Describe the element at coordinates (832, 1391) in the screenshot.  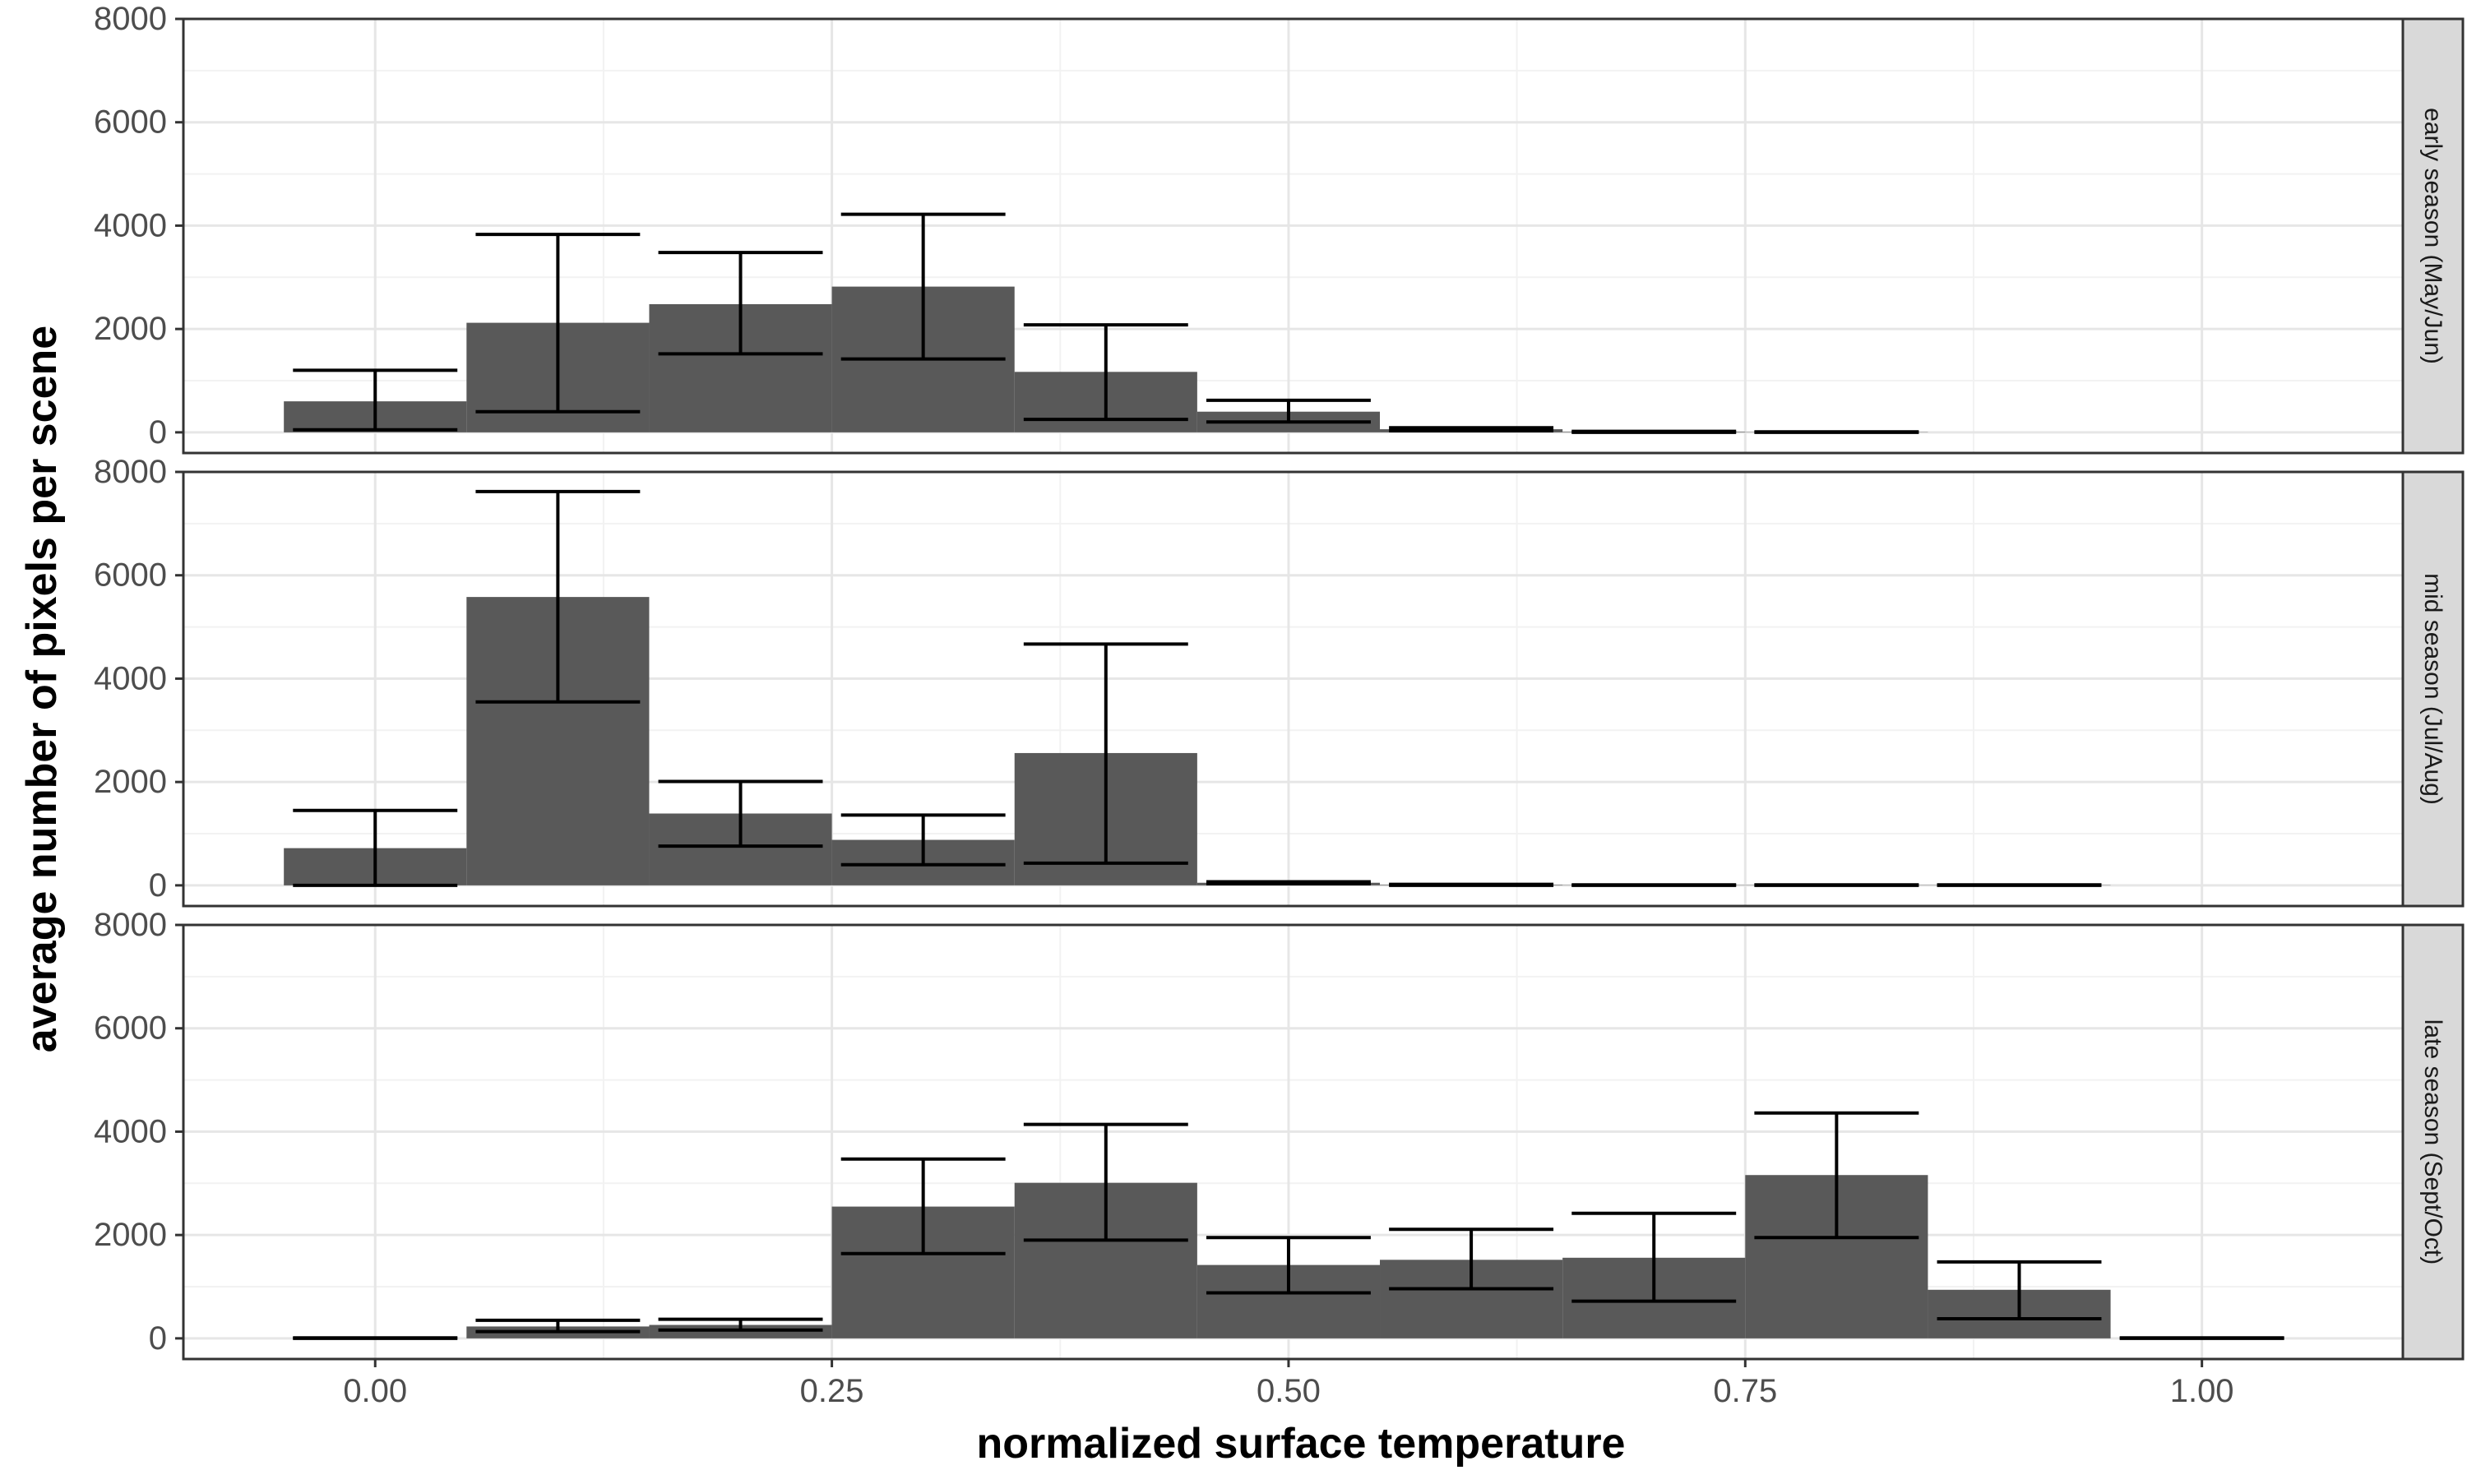
I see `x-tick-label: 0.25` at that location.